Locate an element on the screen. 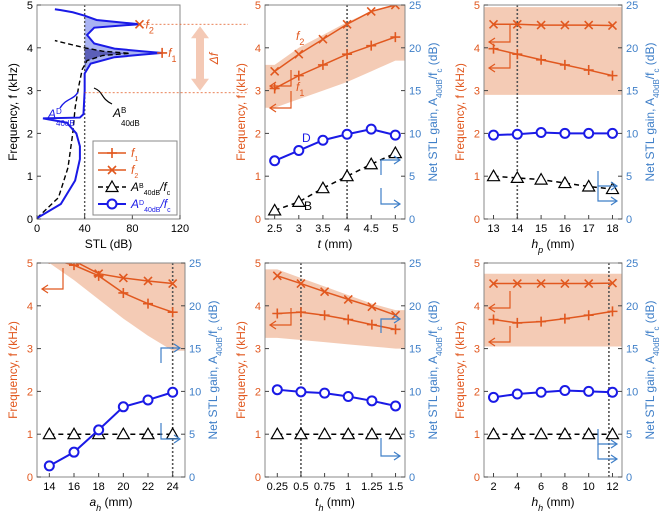 The height and width of the screenshot is (512, 670). y-tick-label: 0 is located at coordinates (30, 220).